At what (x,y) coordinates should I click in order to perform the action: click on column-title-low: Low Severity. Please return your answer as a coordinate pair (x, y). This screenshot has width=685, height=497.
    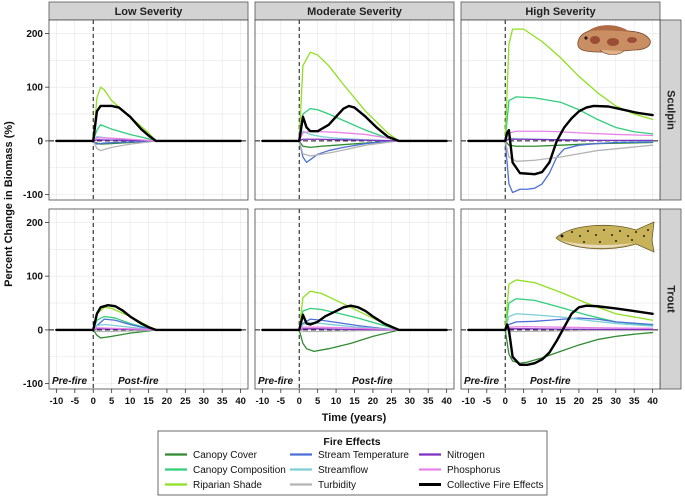
    Looking at the image, I should click on (149, 12).